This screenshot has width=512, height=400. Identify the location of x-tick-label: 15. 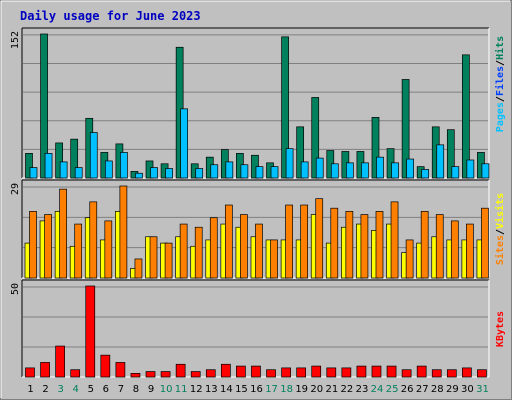
(241, 389).